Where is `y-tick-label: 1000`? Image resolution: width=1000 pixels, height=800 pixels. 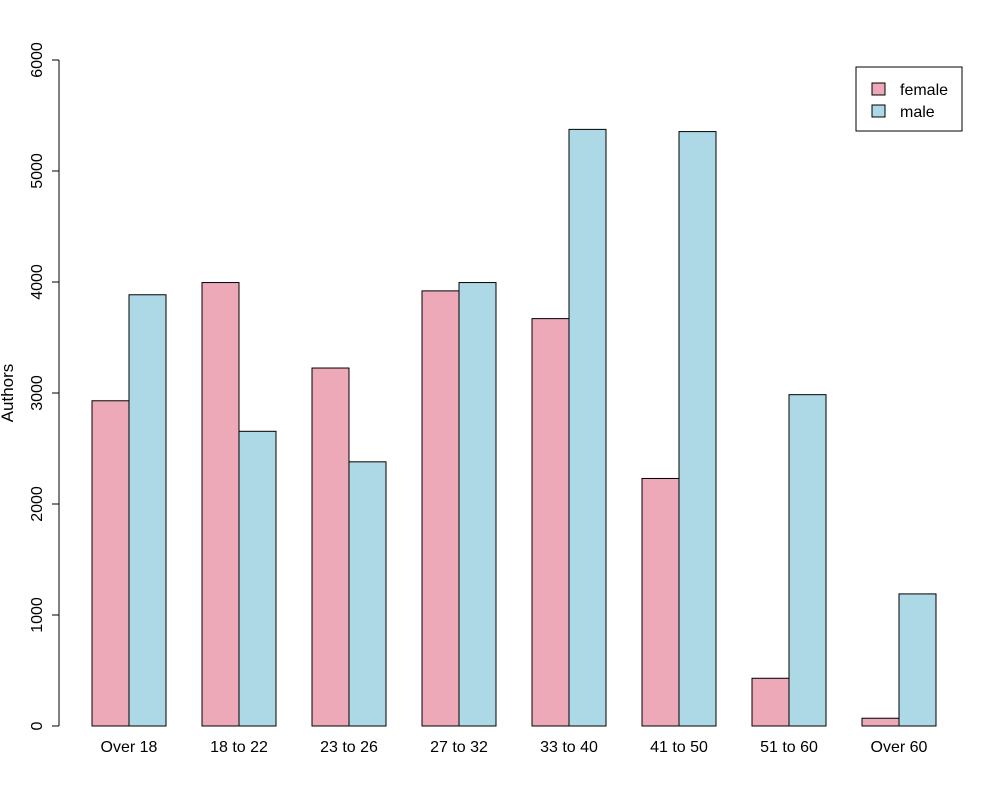
y-tick-label: 1000 is located at coordinates (37, 615).